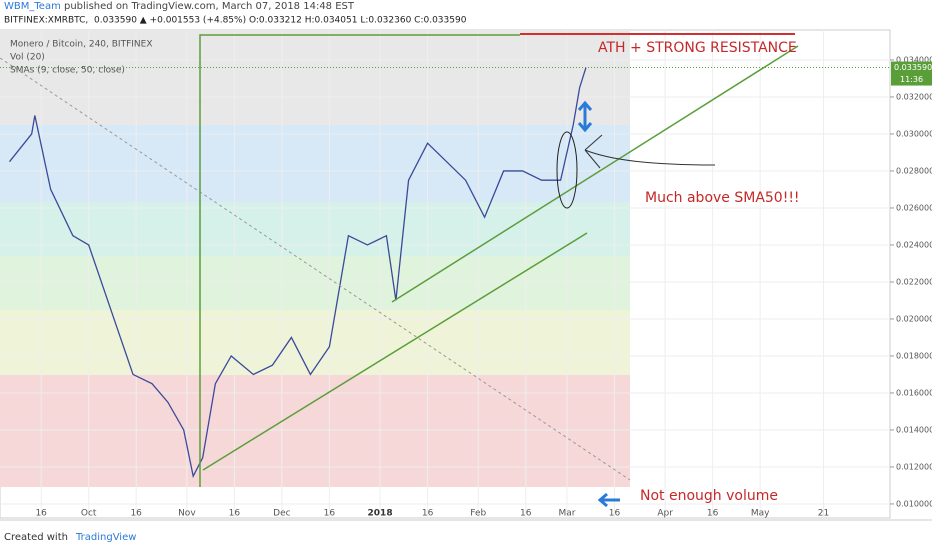  I want to click on indicator: Vol (20), so click(27, 58).